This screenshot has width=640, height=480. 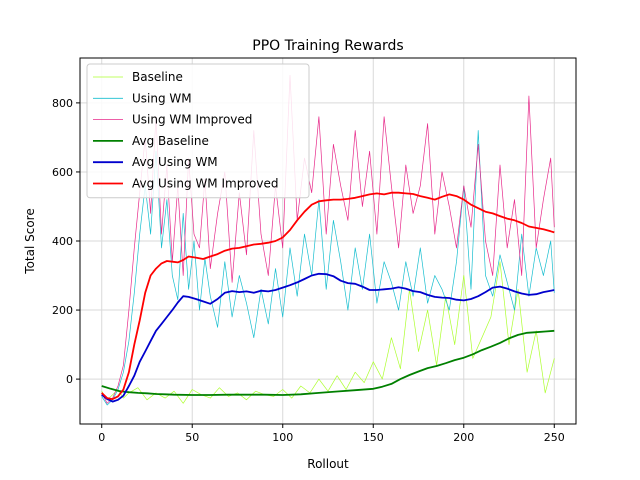 What do you see at coordinates (554, 437) in the screenshot?
I see `x-tick-label: 250` at bounding box center [554, 437].